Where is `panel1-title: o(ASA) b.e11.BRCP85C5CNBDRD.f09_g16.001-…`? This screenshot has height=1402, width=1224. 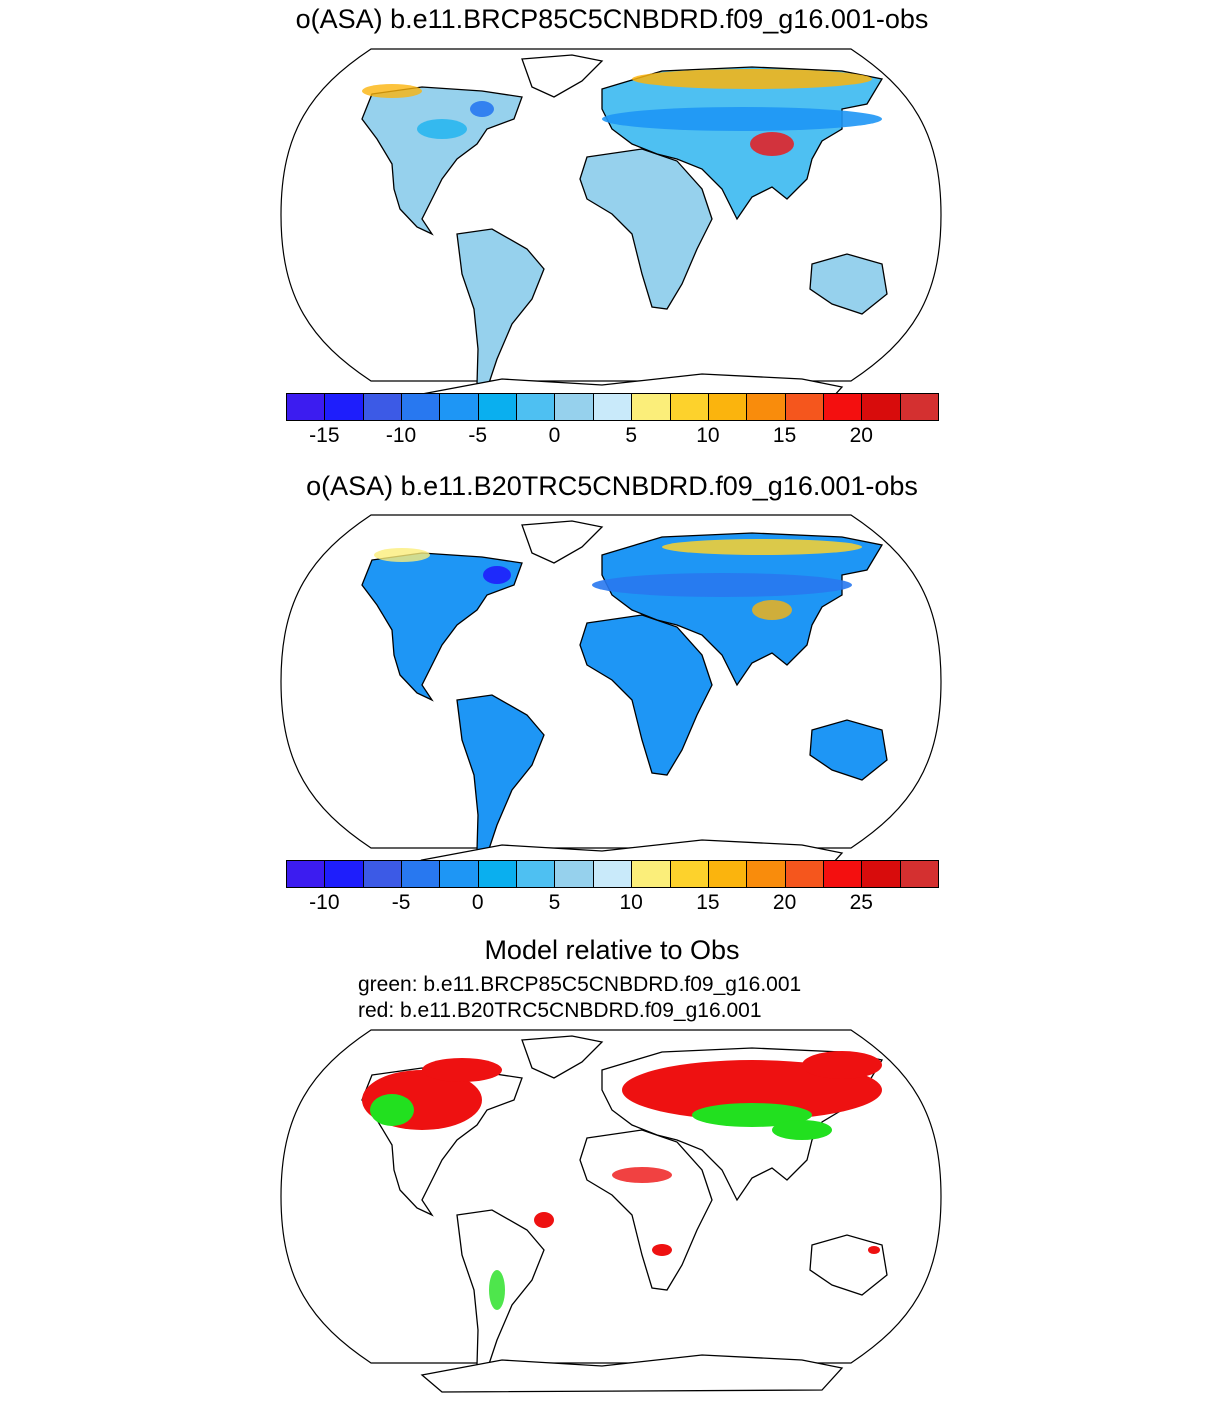
panel1-title: o(ASA) b.e11.BRCP85C5CNBDRD.f09_g16.001-… is located at coordinates (612, 19).